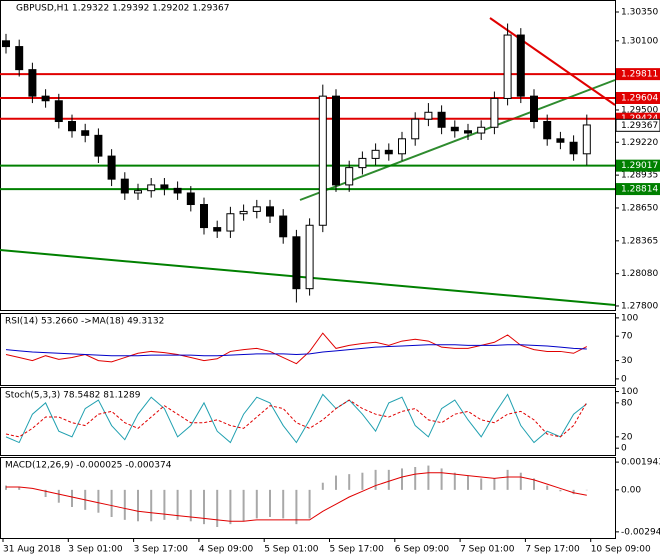 Image resolution: width=660 pixels, height=560 pixels. What do you see at coordinates (487, 550) in the screenshot?
I see `x-tick-label: 7 Sep 01:00` at bounding box center [487, 550].